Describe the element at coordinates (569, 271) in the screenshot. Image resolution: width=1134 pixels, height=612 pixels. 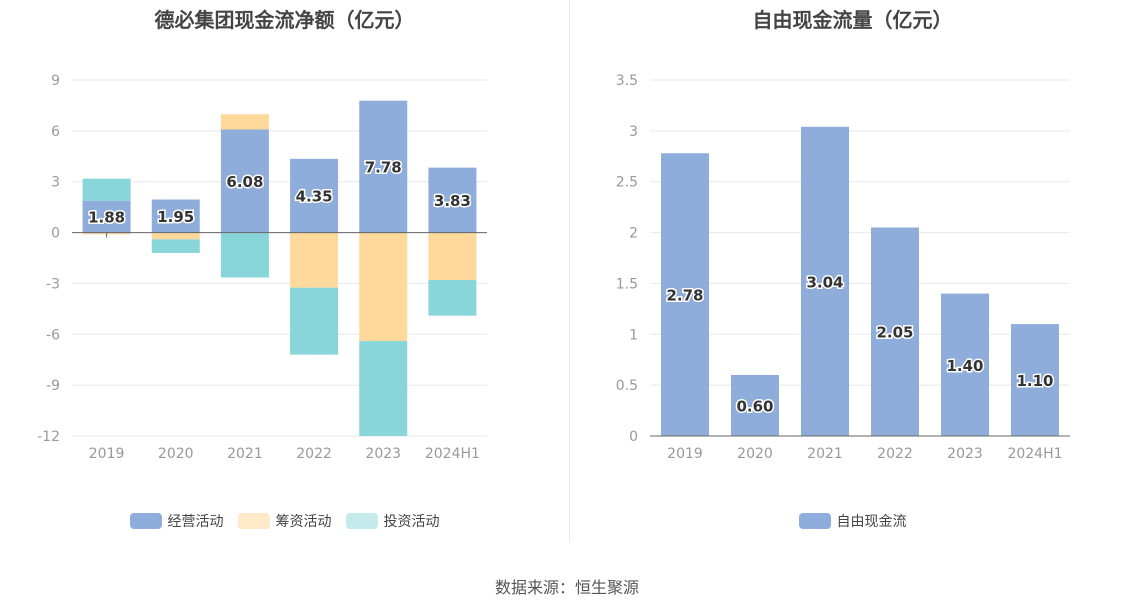
I see `panel-divider` at that location.